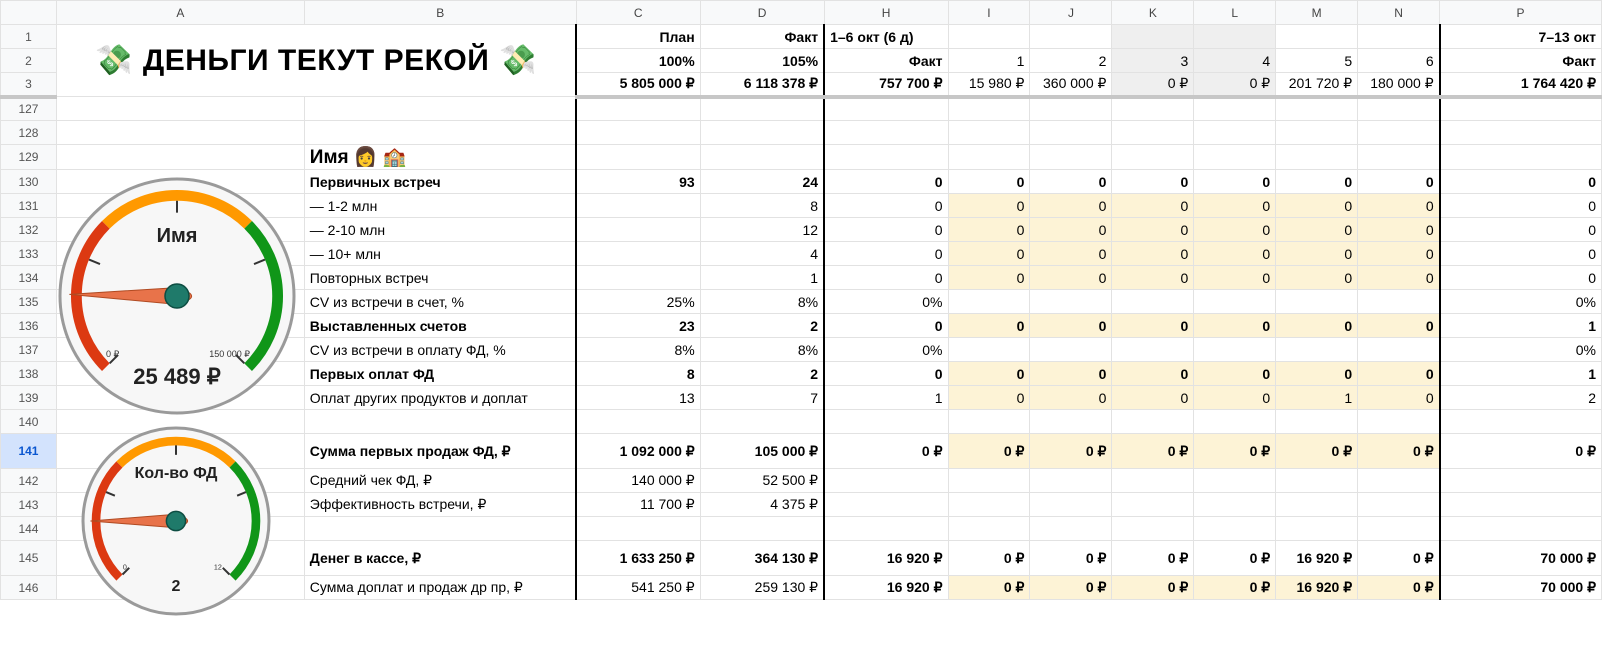 The image size is (1602, 657). What do you see at coordinates (638, 85) in the screenshot?
I see `cell-c3: 5 805 000 ₽` at bounding box center [638, 85].